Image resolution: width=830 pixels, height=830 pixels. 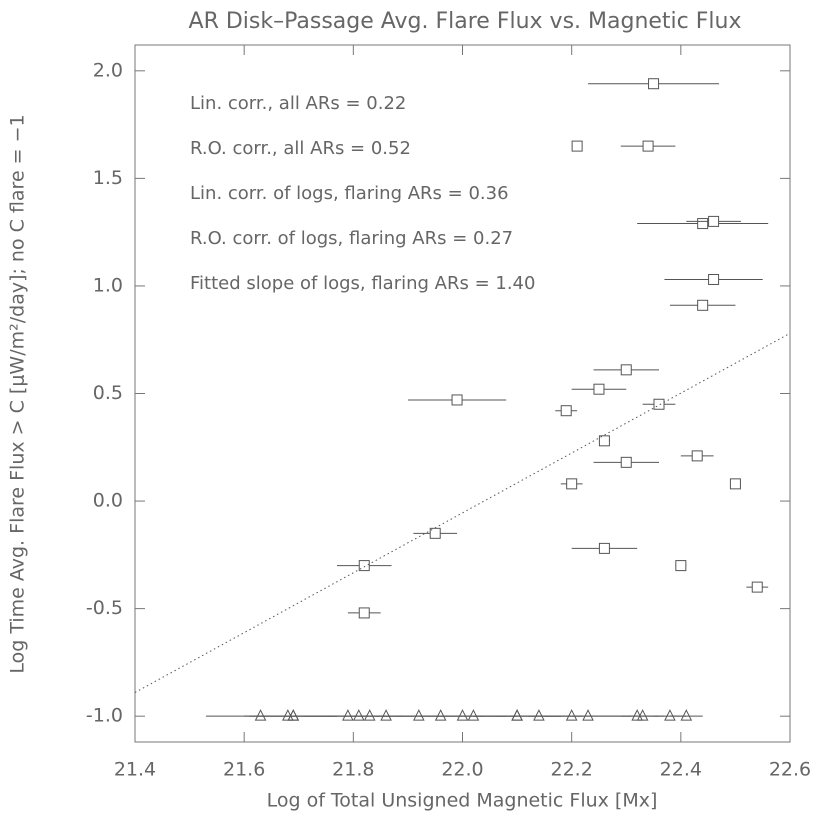 I want to click on y-tick-label: 0.5, so click(x=108, y=393).